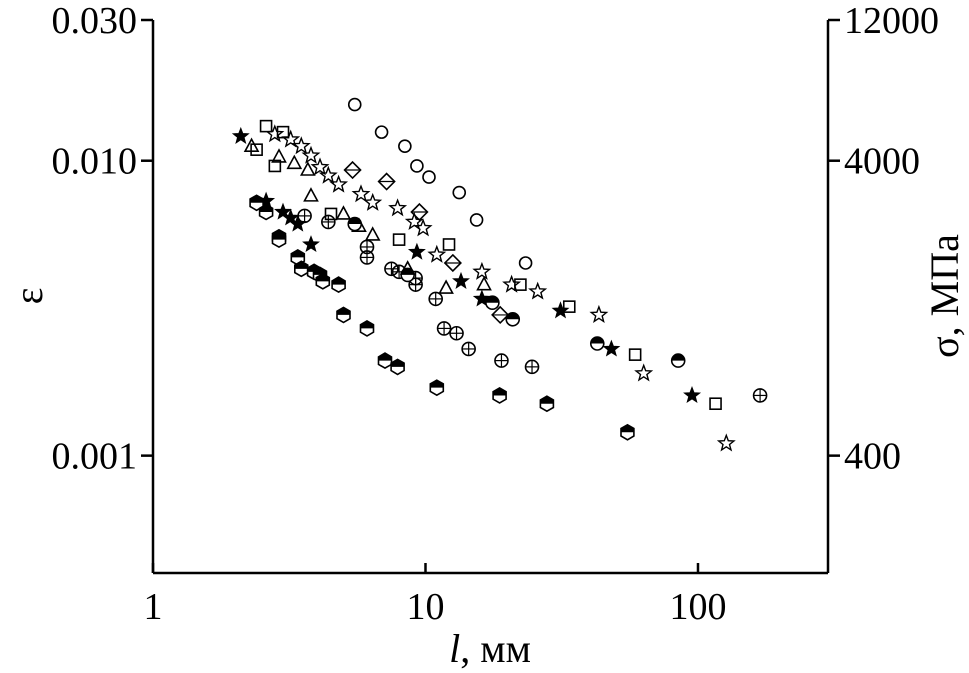 The image size is (969, 673). I want to click on y2-tick-label: 12000, so click(891, 21).